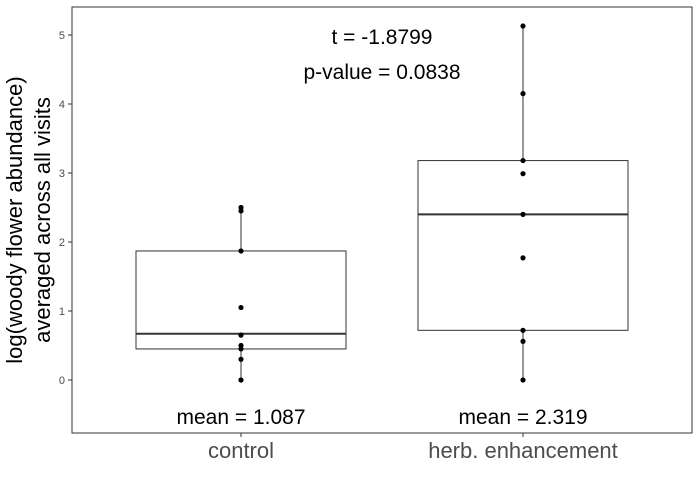  What do you see at coordinates (413, 448) in the screenshot?
I see `x-axis-labels: control herb. enhancement` at bounding box center [413, 448].